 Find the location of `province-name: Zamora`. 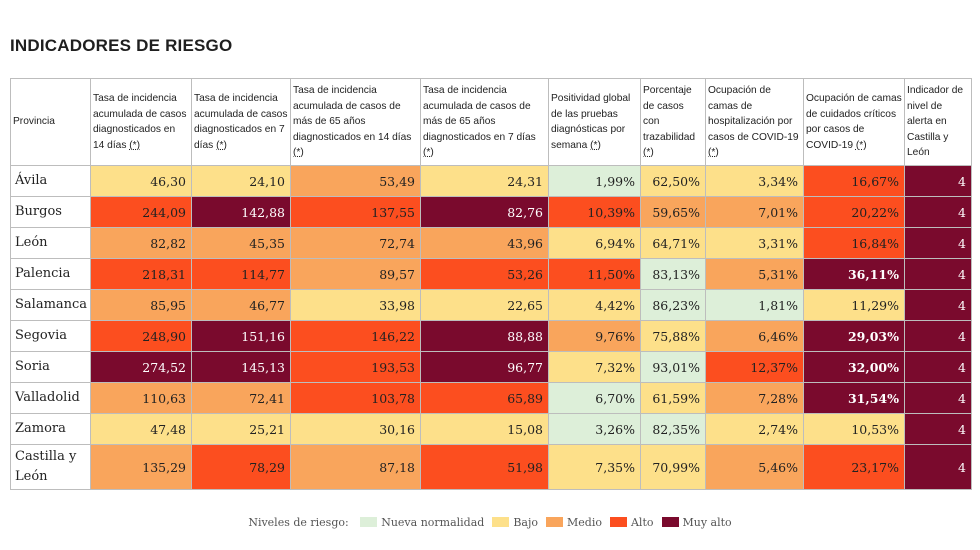

province-name: Zamora is located at coordinates (50, 429).